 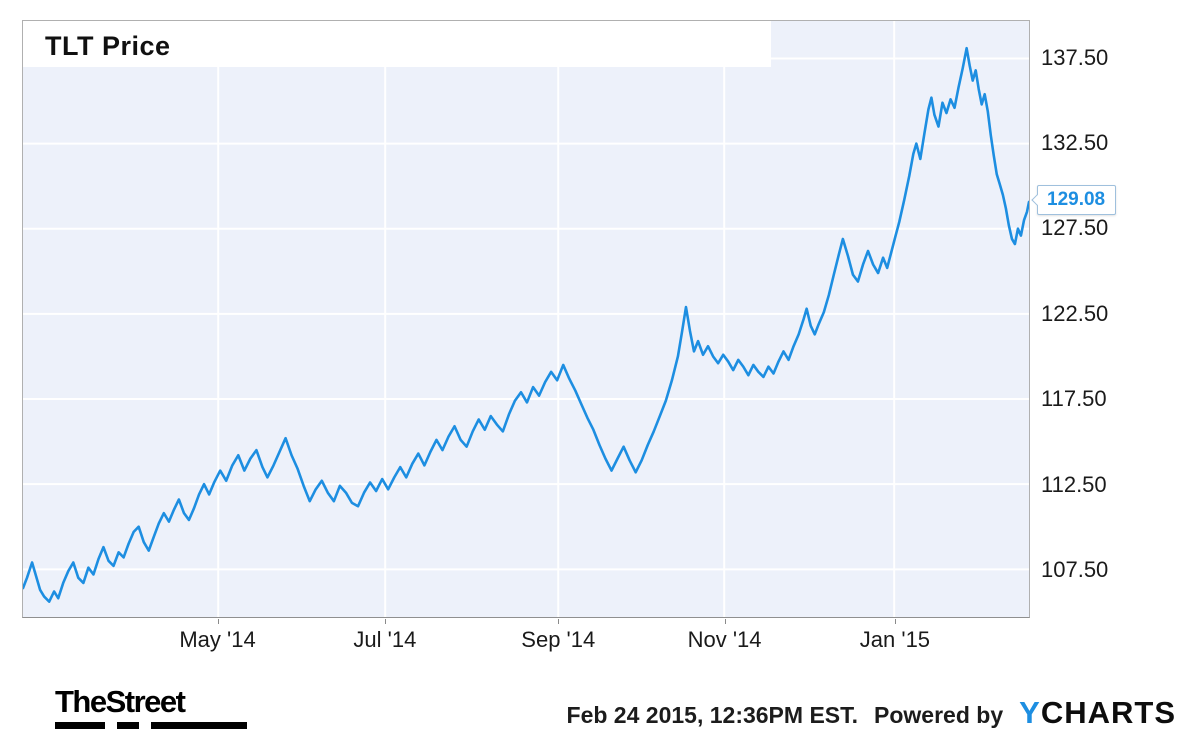 I want to click on tooltip-value: 129.08, so click(x=1076, y=200).